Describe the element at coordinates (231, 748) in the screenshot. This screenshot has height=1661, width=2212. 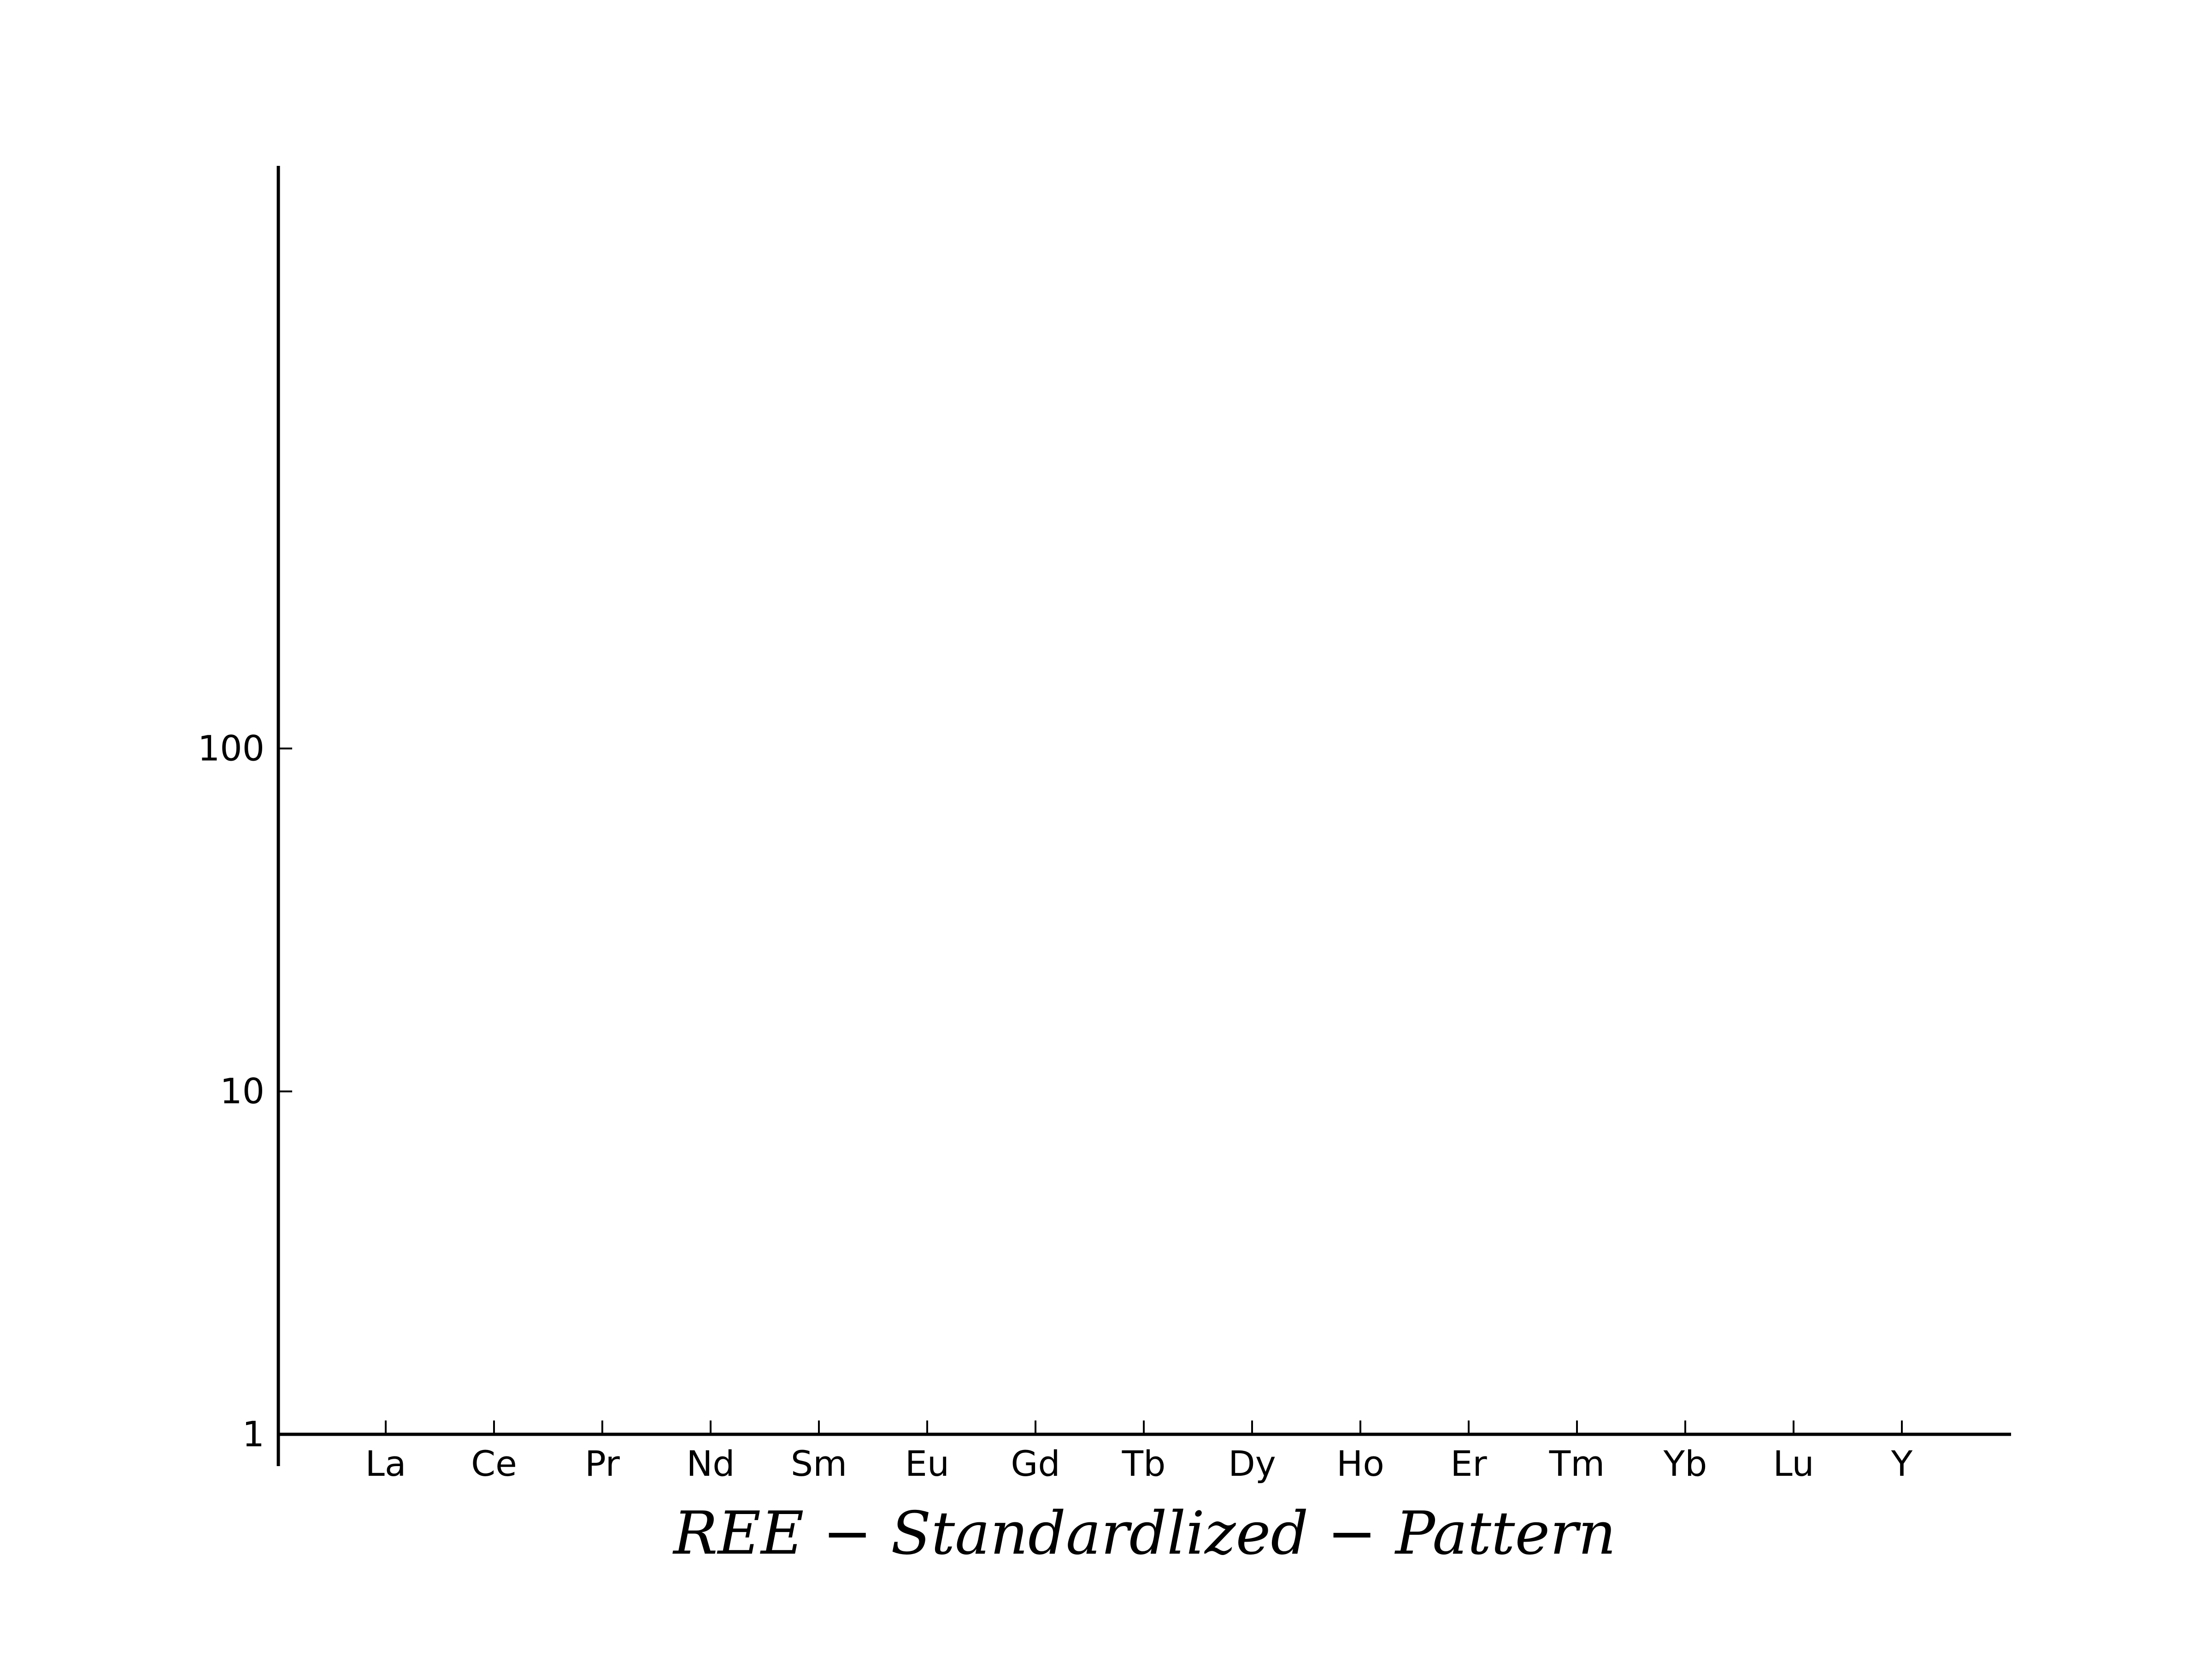
I see `y-tick-label: 100` at that location.